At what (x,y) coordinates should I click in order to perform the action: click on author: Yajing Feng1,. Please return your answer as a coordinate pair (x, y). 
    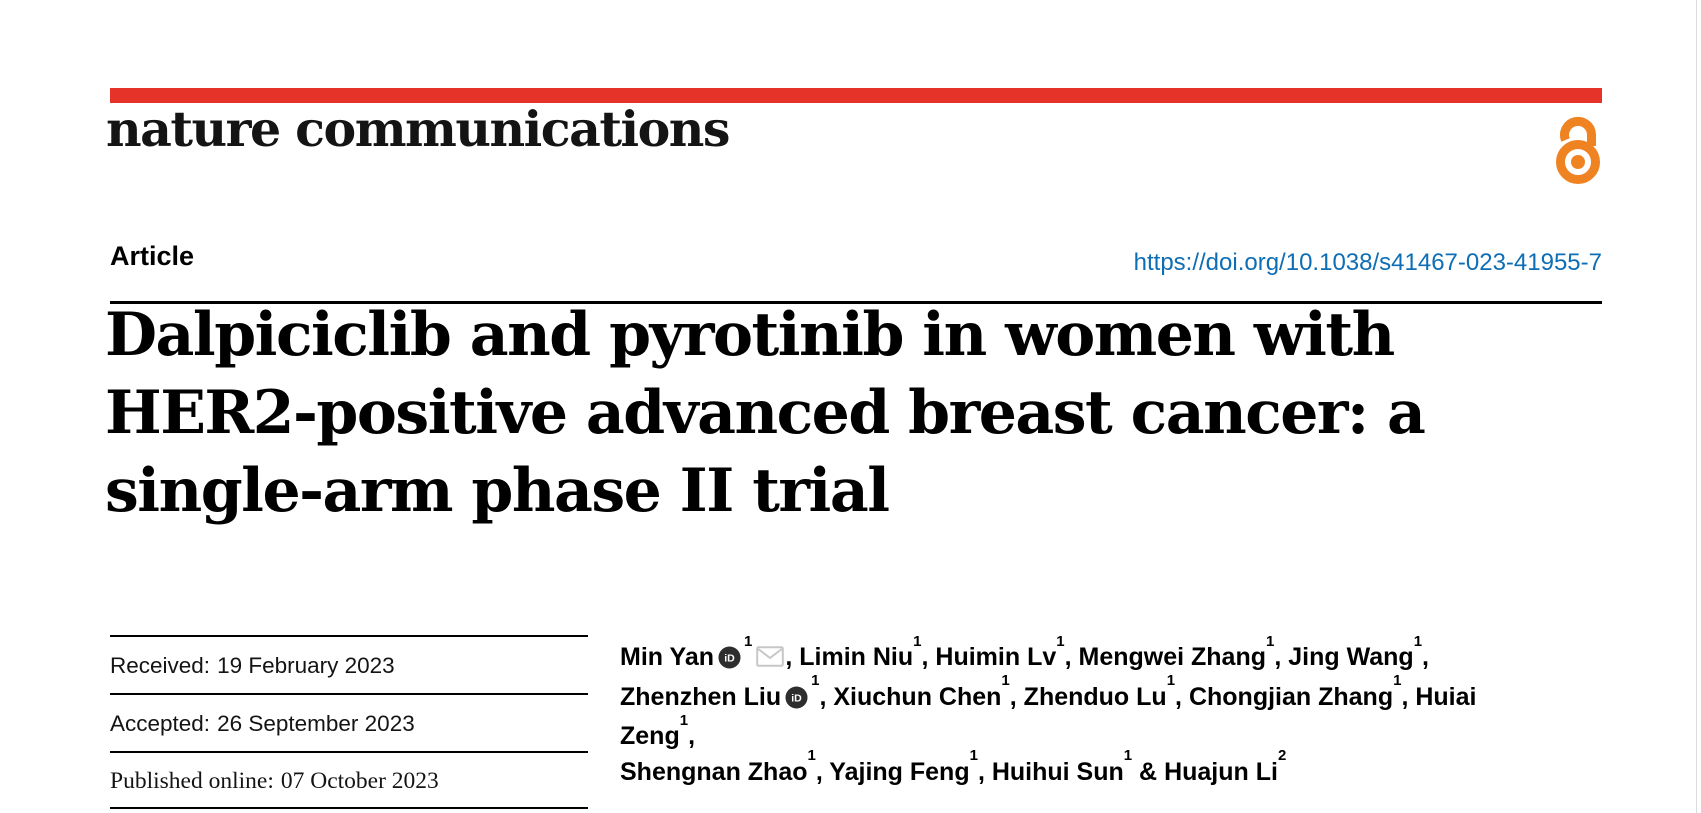
    Looking at the image, I should click on (910, 766).